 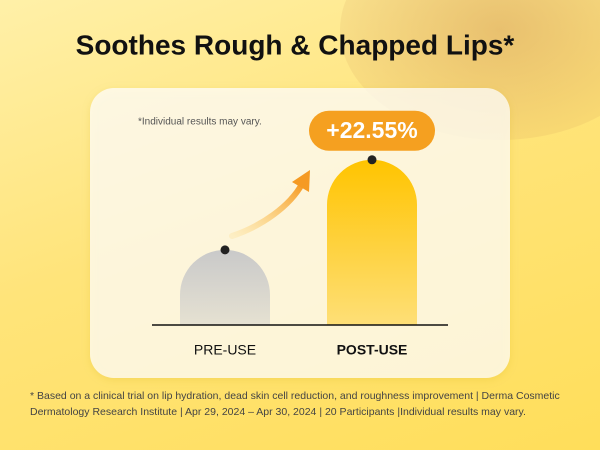 I want to click on x-tick-label: PRE-USE, so click(x=225, y=350).